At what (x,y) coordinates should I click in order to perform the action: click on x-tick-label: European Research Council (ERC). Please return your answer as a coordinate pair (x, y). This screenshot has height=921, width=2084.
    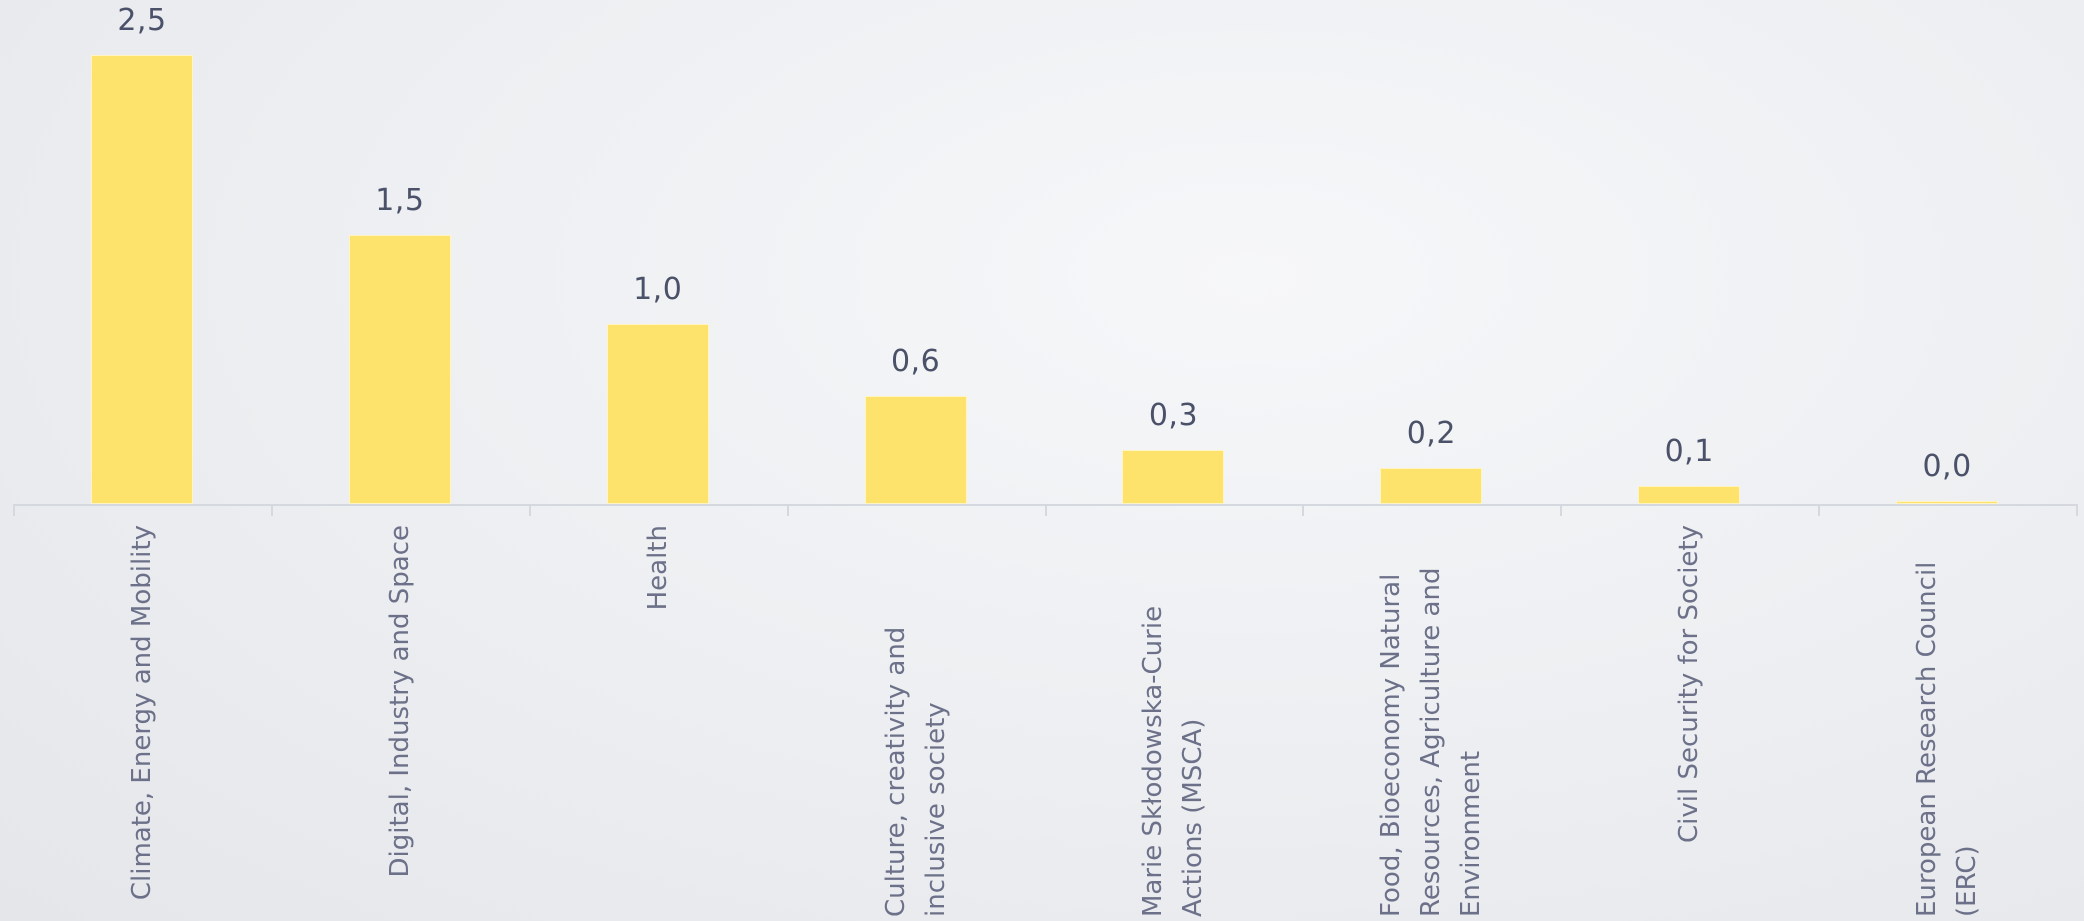
    Looking at the image, I should click on (1947, 739).